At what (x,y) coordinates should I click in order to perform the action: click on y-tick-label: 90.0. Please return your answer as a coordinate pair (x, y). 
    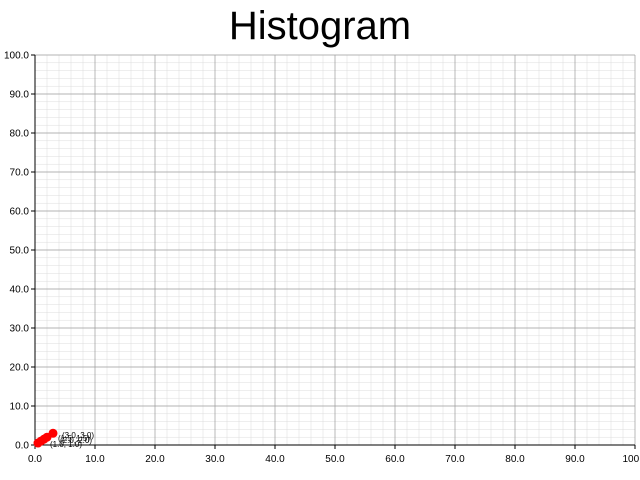
    Looking at the image, I should click on (20, 95).